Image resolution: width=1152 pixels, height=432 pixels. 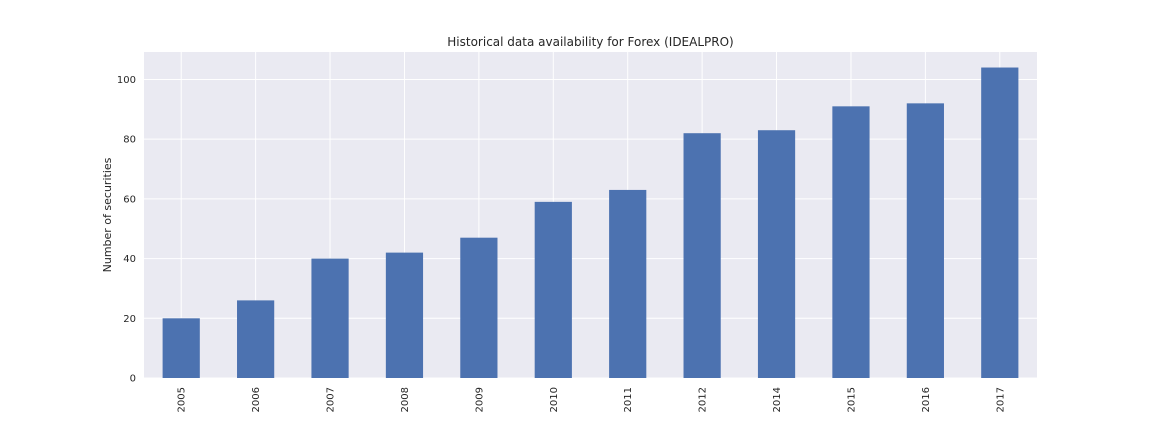 I want to click on x-tick-label: 2016, so click(x=926, y=399).